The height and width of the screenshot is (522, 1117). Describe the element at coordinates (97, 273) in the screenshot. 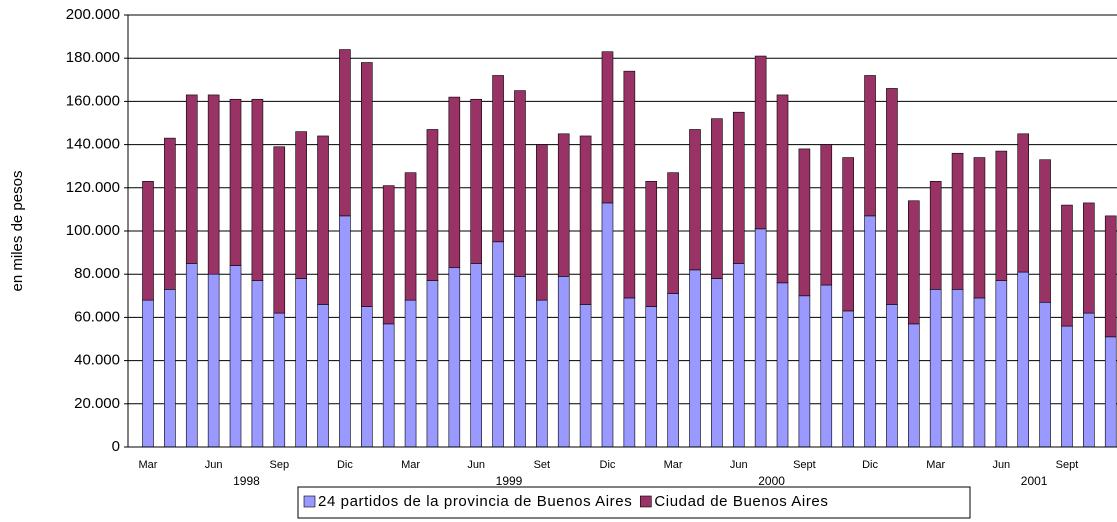

I see `y-tick-label: 80.000` at that location.